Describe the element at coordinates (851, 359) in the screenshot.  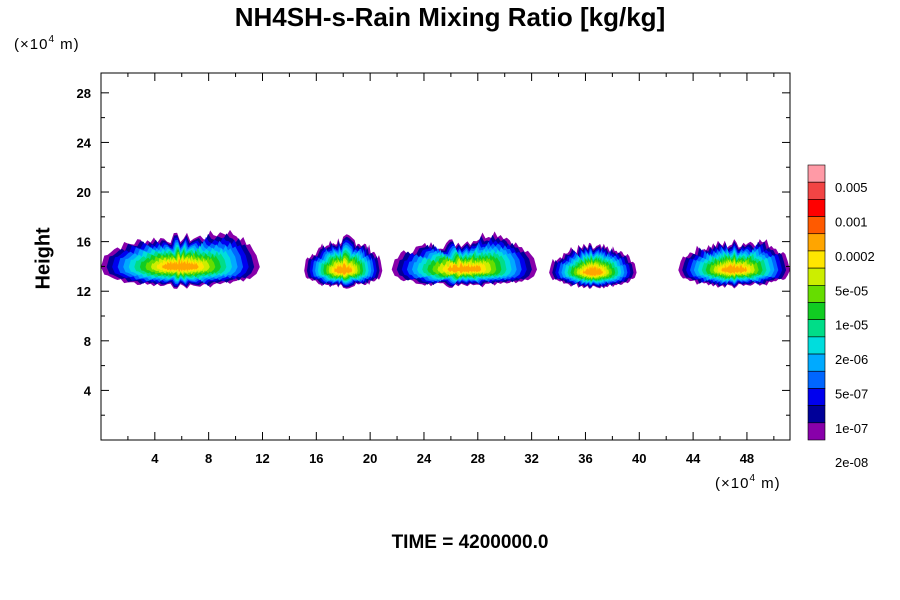
I see `colorbar-label: 2e-06` at that location.